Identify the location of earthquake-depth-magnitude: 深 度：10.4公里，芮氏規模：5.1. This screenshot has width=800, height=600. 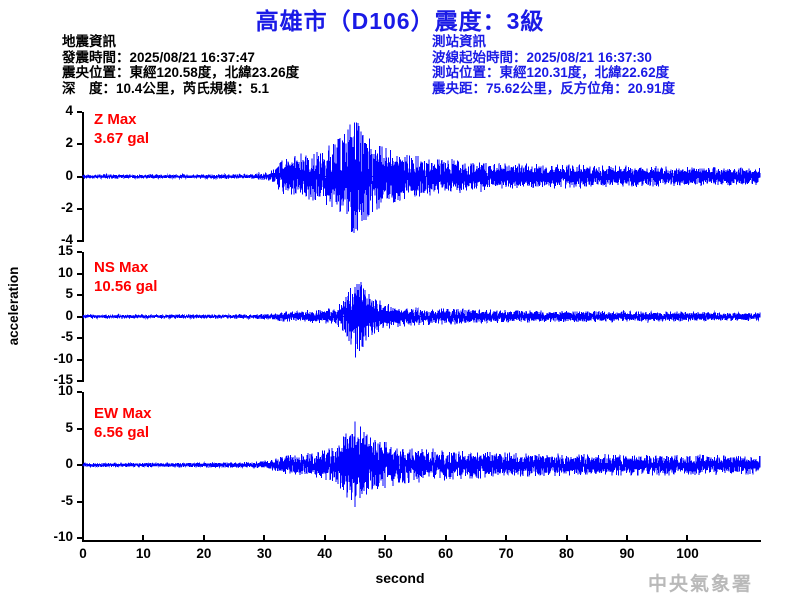
(166, 88).